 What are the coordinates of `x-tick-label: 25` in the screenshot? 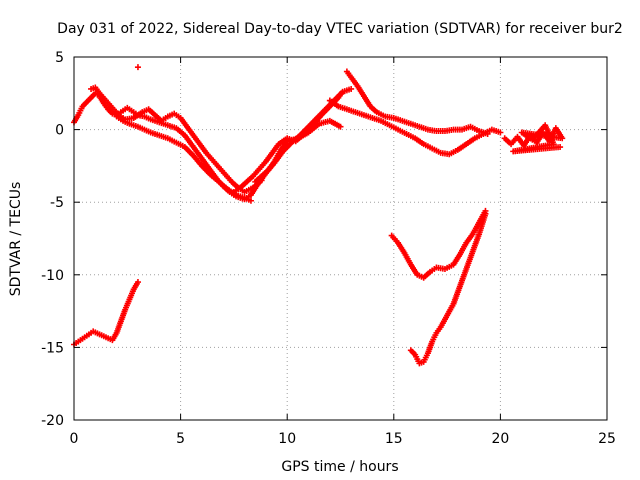 It's located at (607, 439).